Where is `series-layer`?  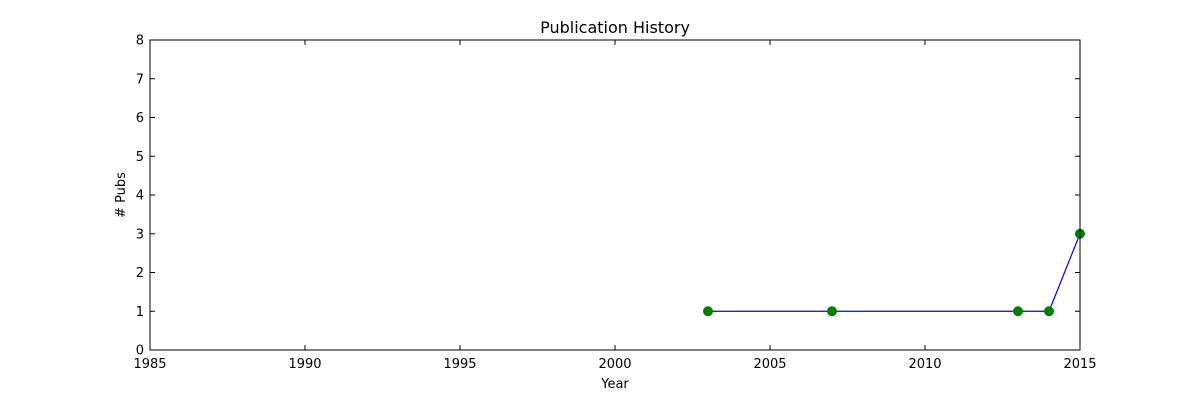
series-layer is located at coordinates (894, 272).